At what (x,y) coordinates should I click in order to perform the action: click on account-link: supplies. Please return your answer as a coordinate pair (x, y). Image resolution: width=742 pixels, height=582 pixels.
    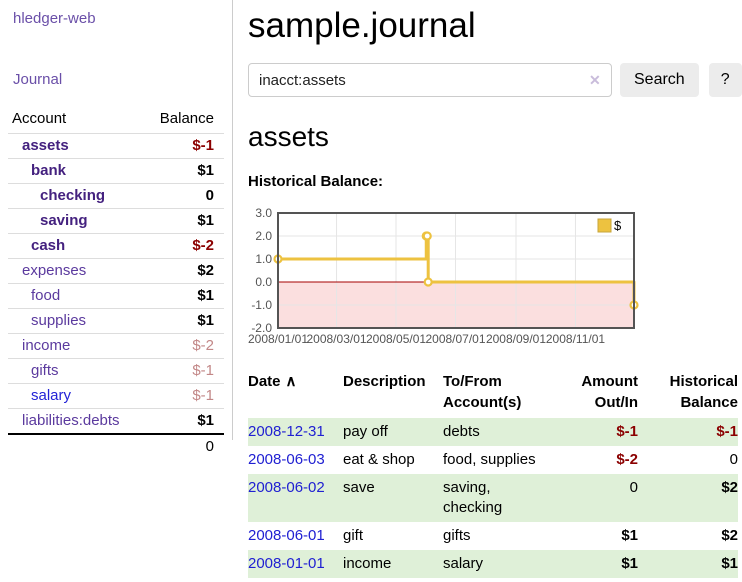
    Looking at the image, I should click on (59, 320).